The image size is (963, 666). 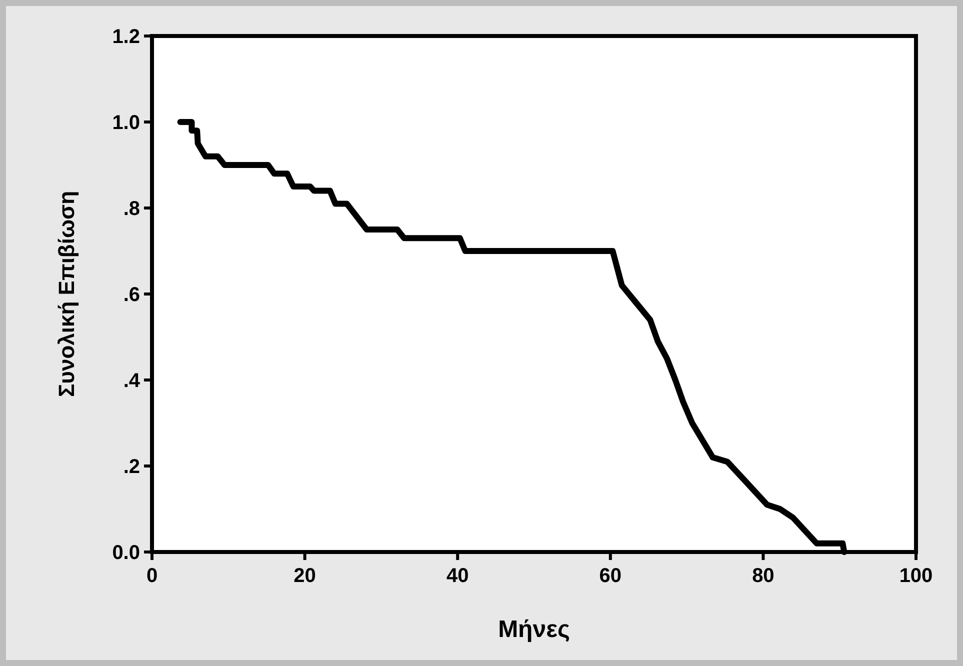 I want to click on y-tick-label: .2, so click(x=131, y=467).